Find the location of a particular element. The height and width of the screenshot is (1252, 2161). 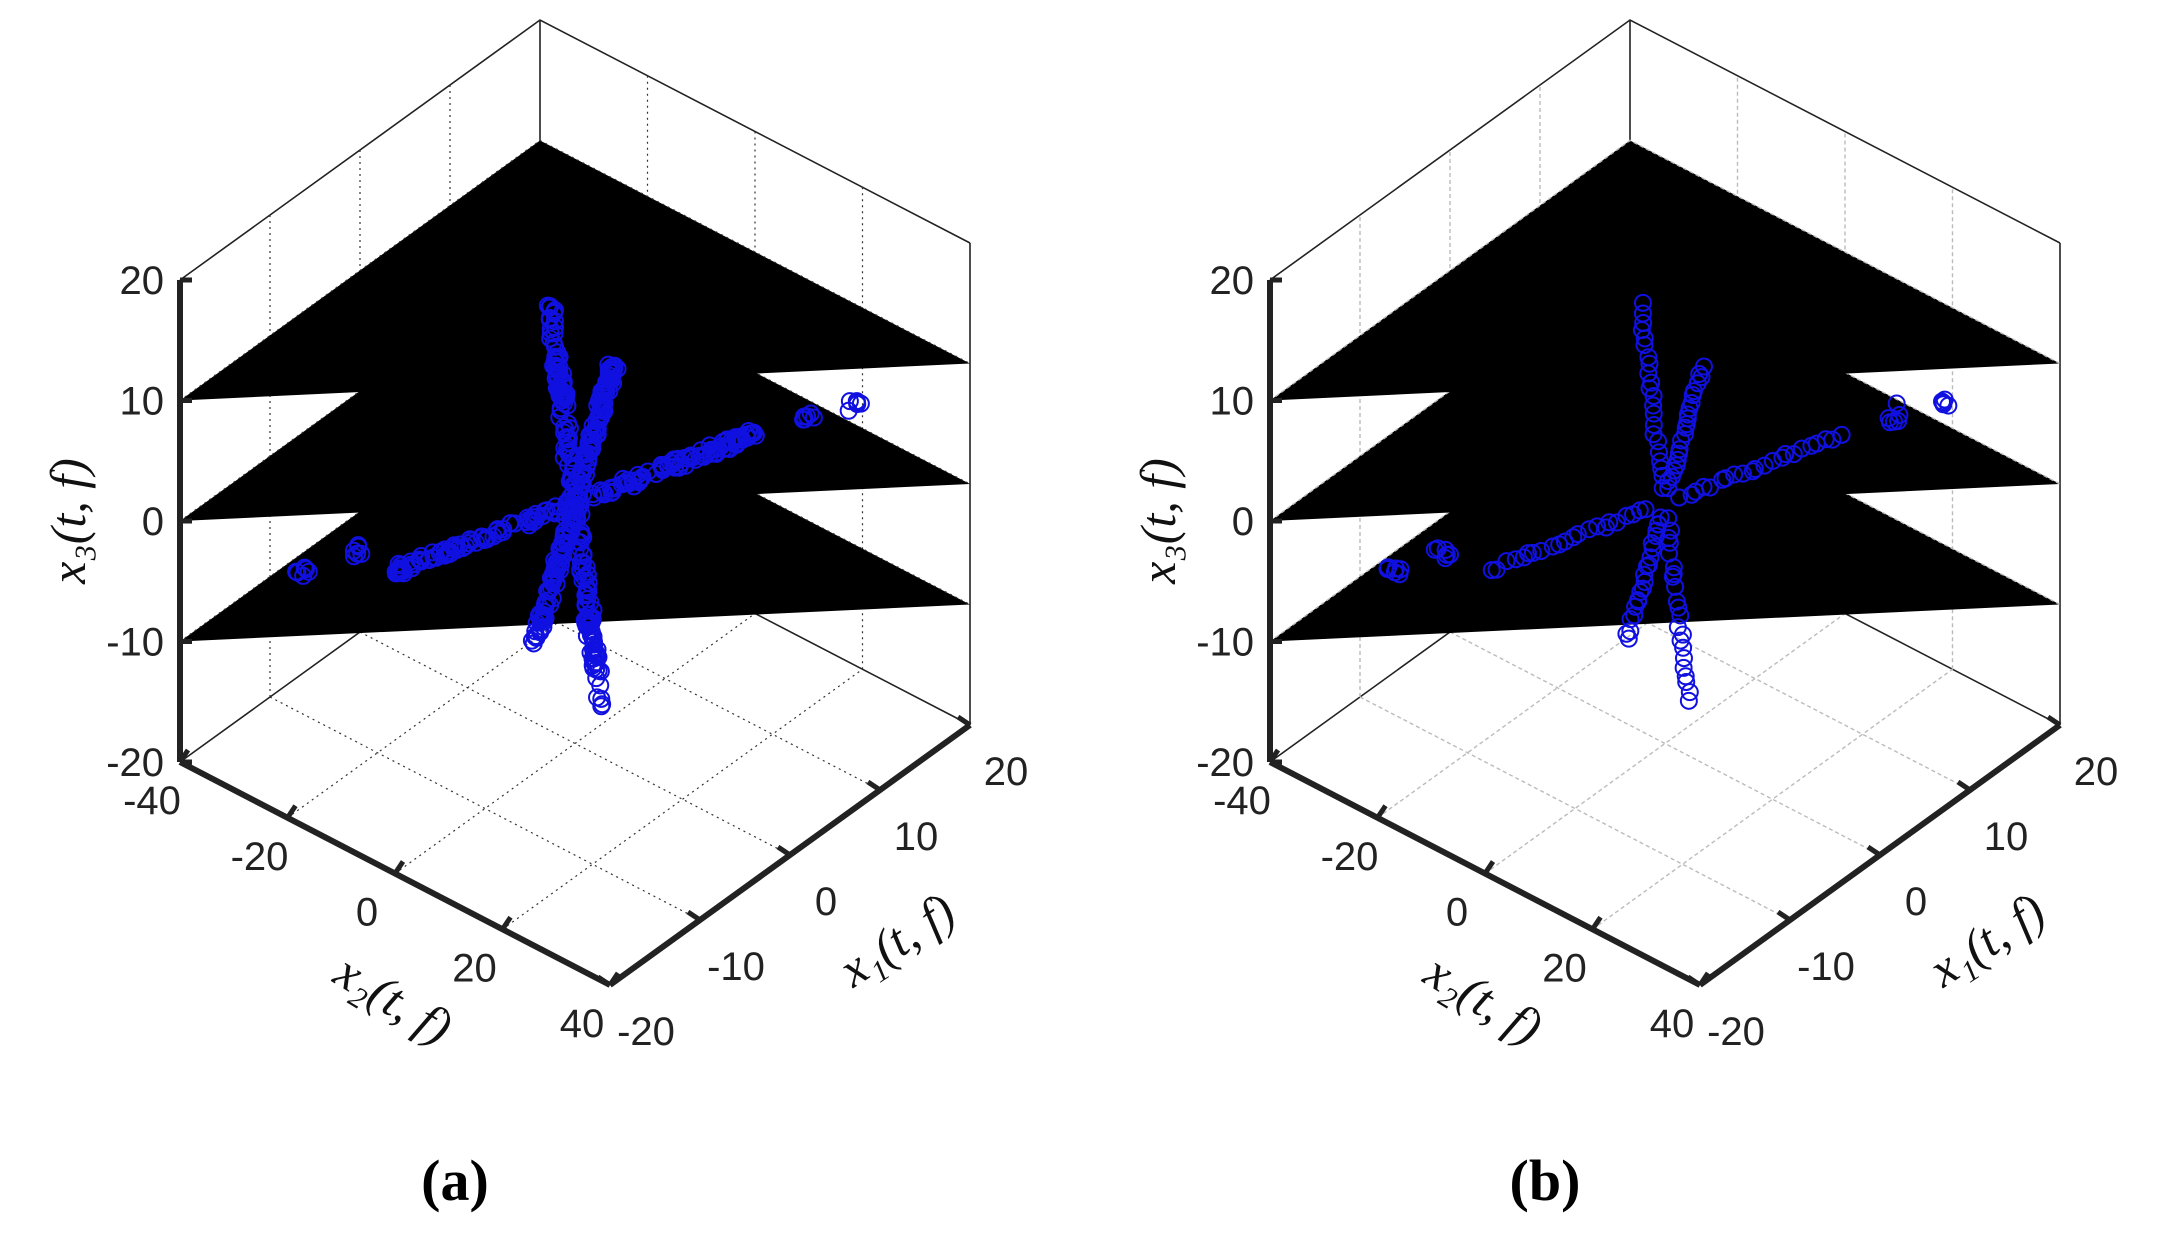

scatter-points is located at coordinates (1668, 501).